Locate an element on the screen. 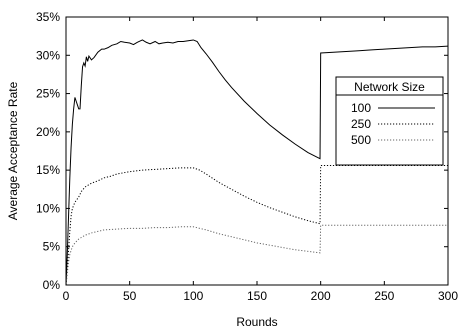 The height and width of the screenshot is (329, 461). y-tick-label: 0% is located at coordinates (52, 285).